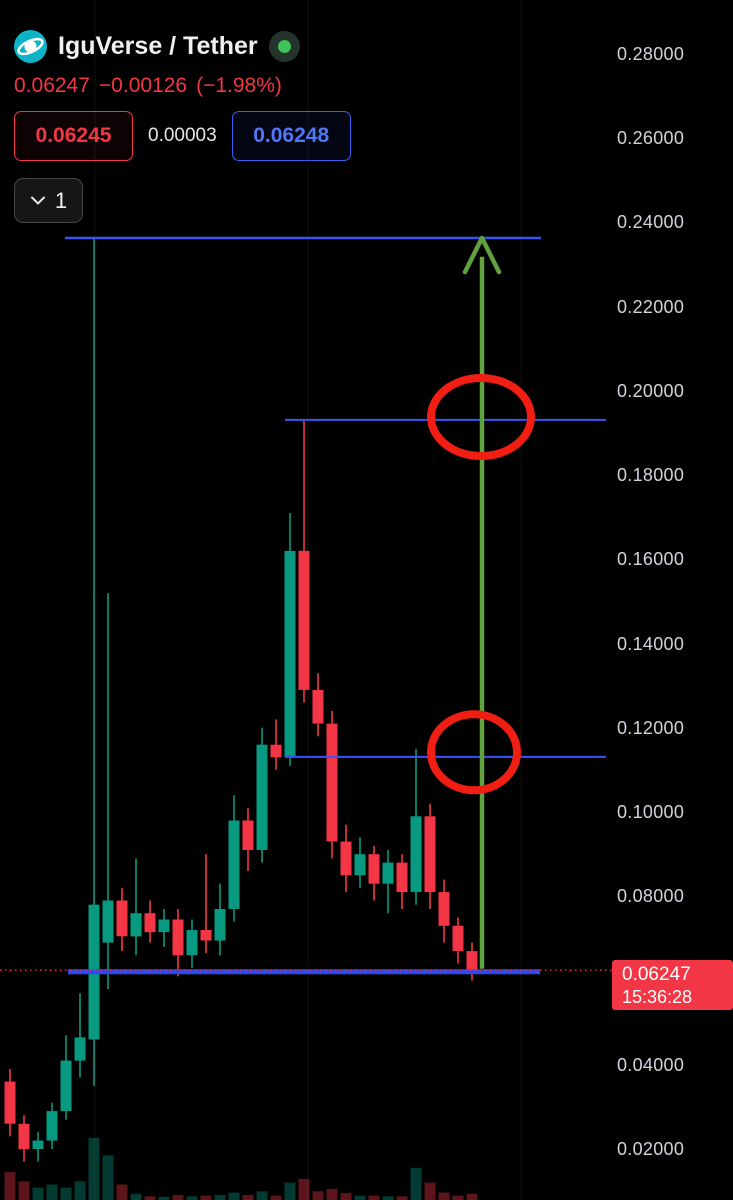 The height and width of the screenshot is (1200, 733). I want to click on bid-price-button: 0.06245, so click(73, 136).